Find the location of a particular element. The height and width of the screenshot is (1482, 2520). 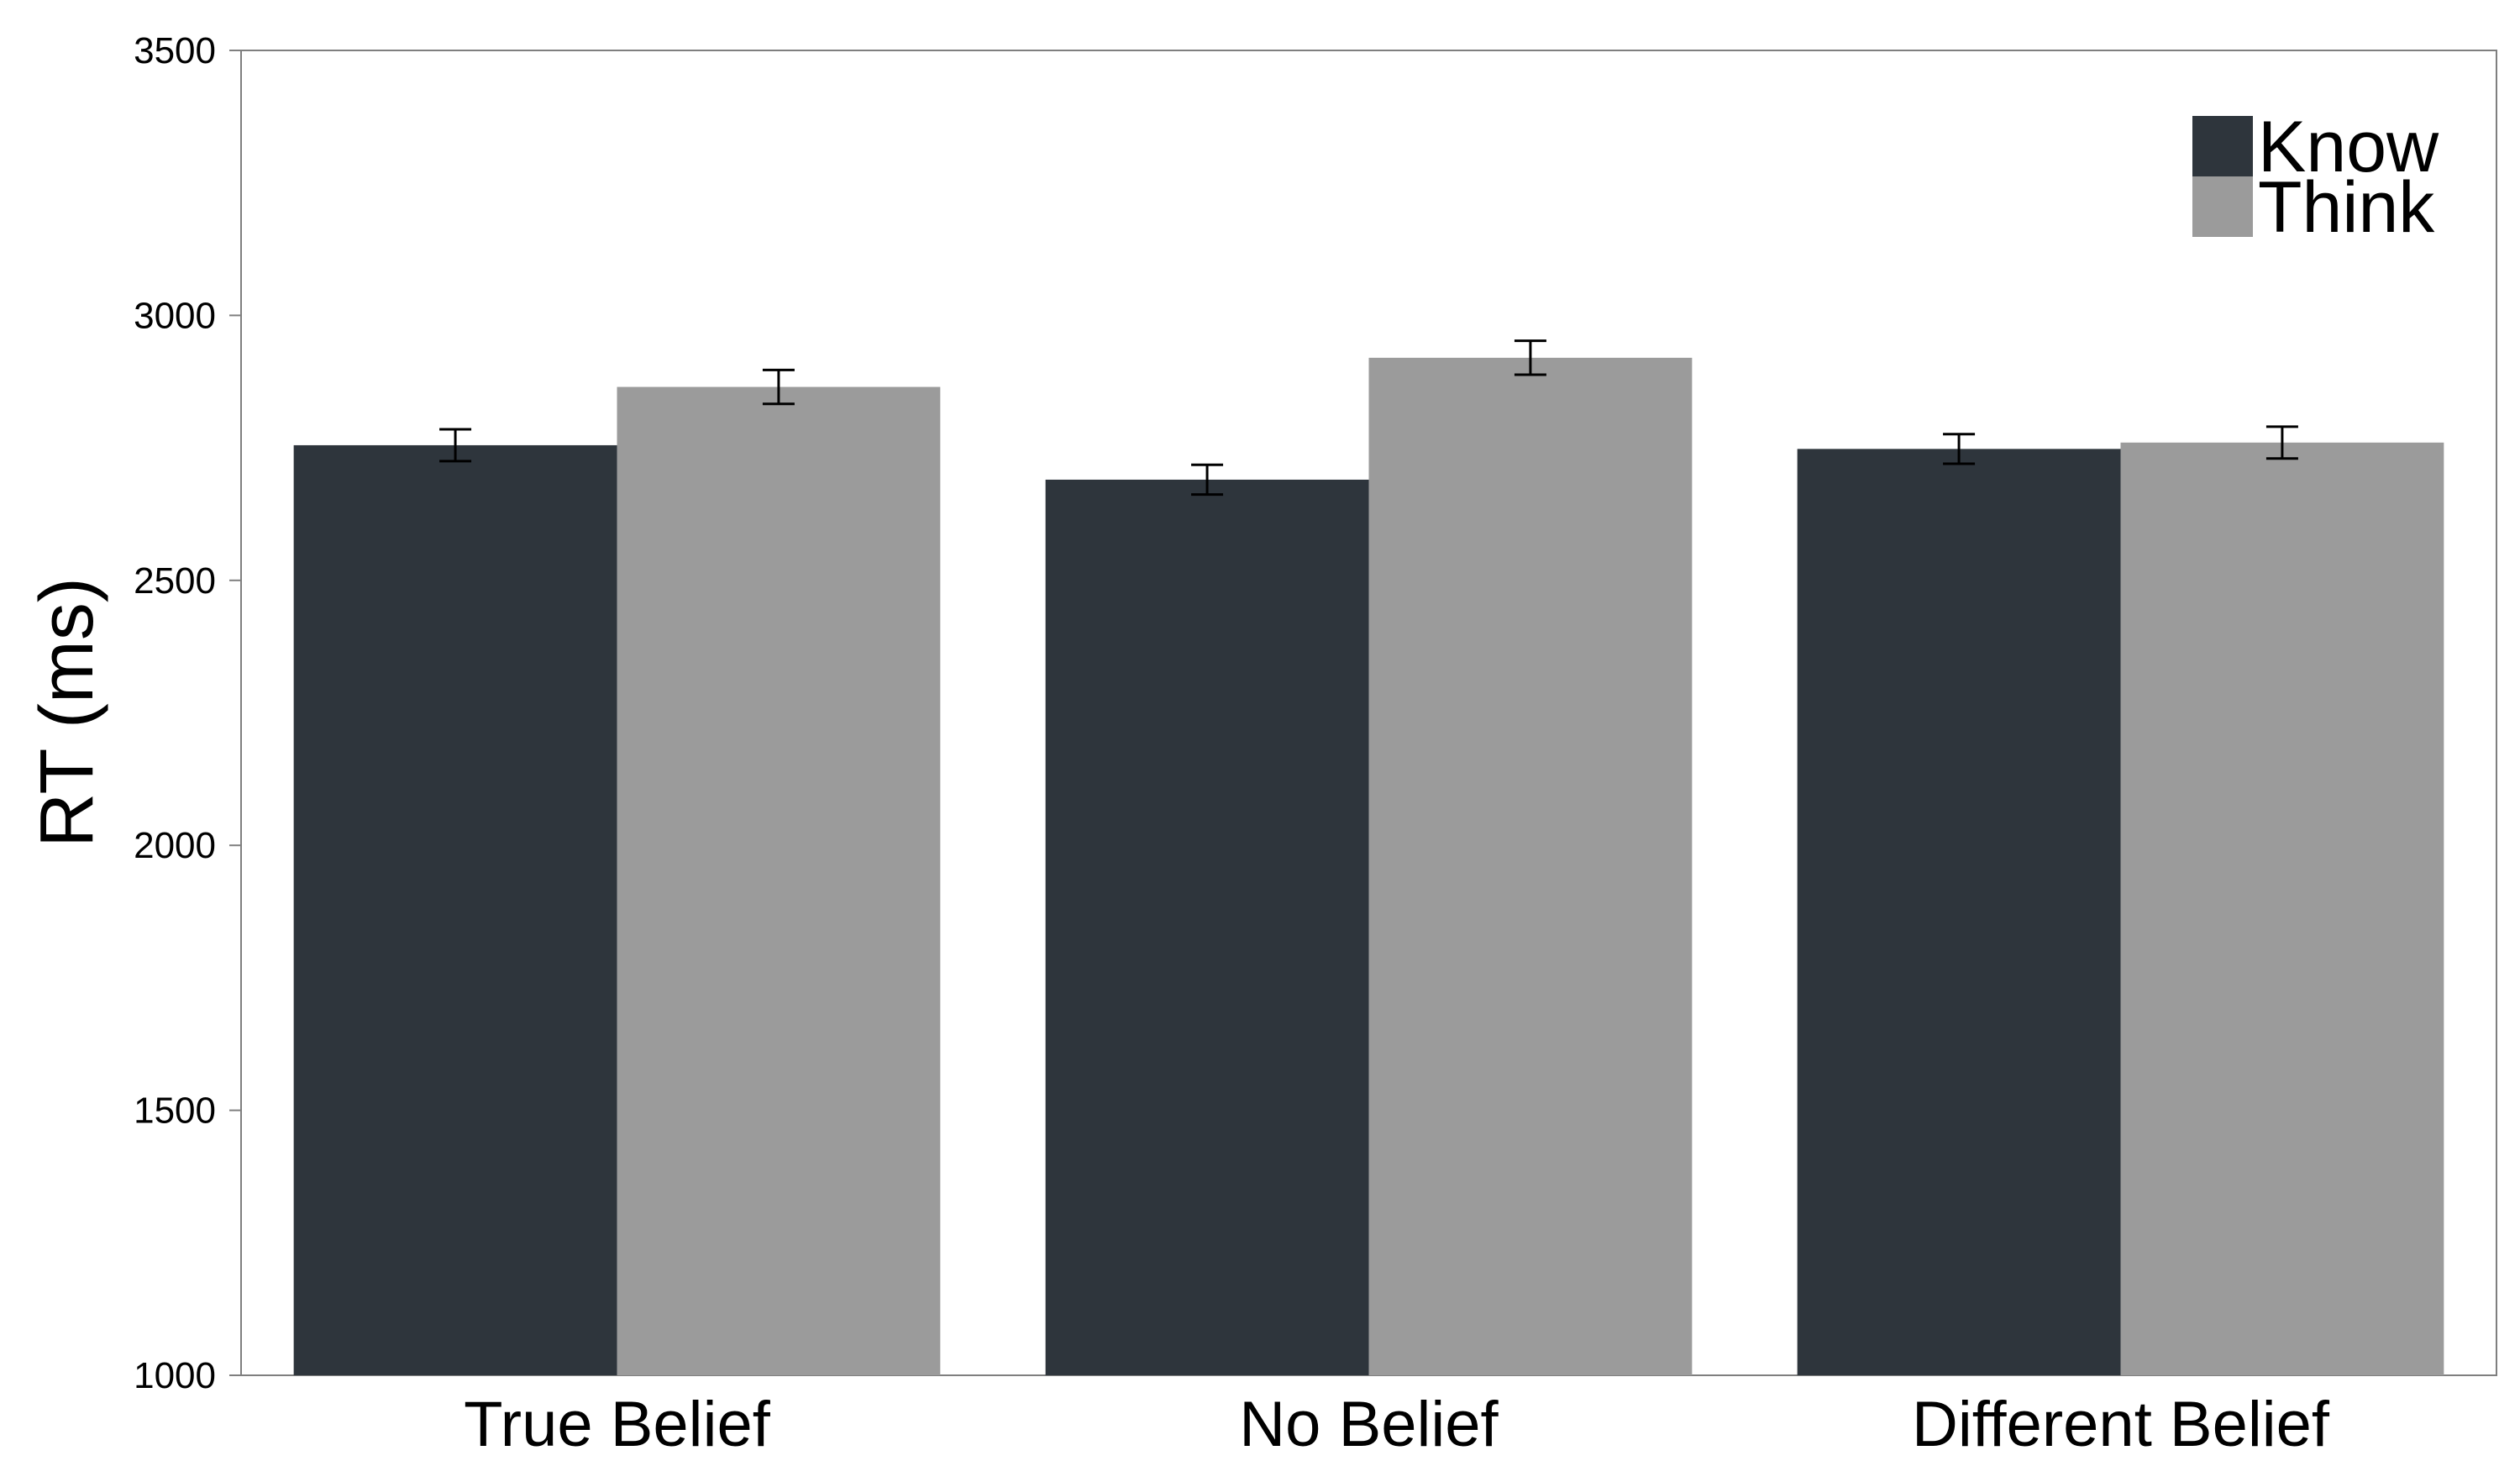

legend-label: Know is located at coordinates (2348, 147).